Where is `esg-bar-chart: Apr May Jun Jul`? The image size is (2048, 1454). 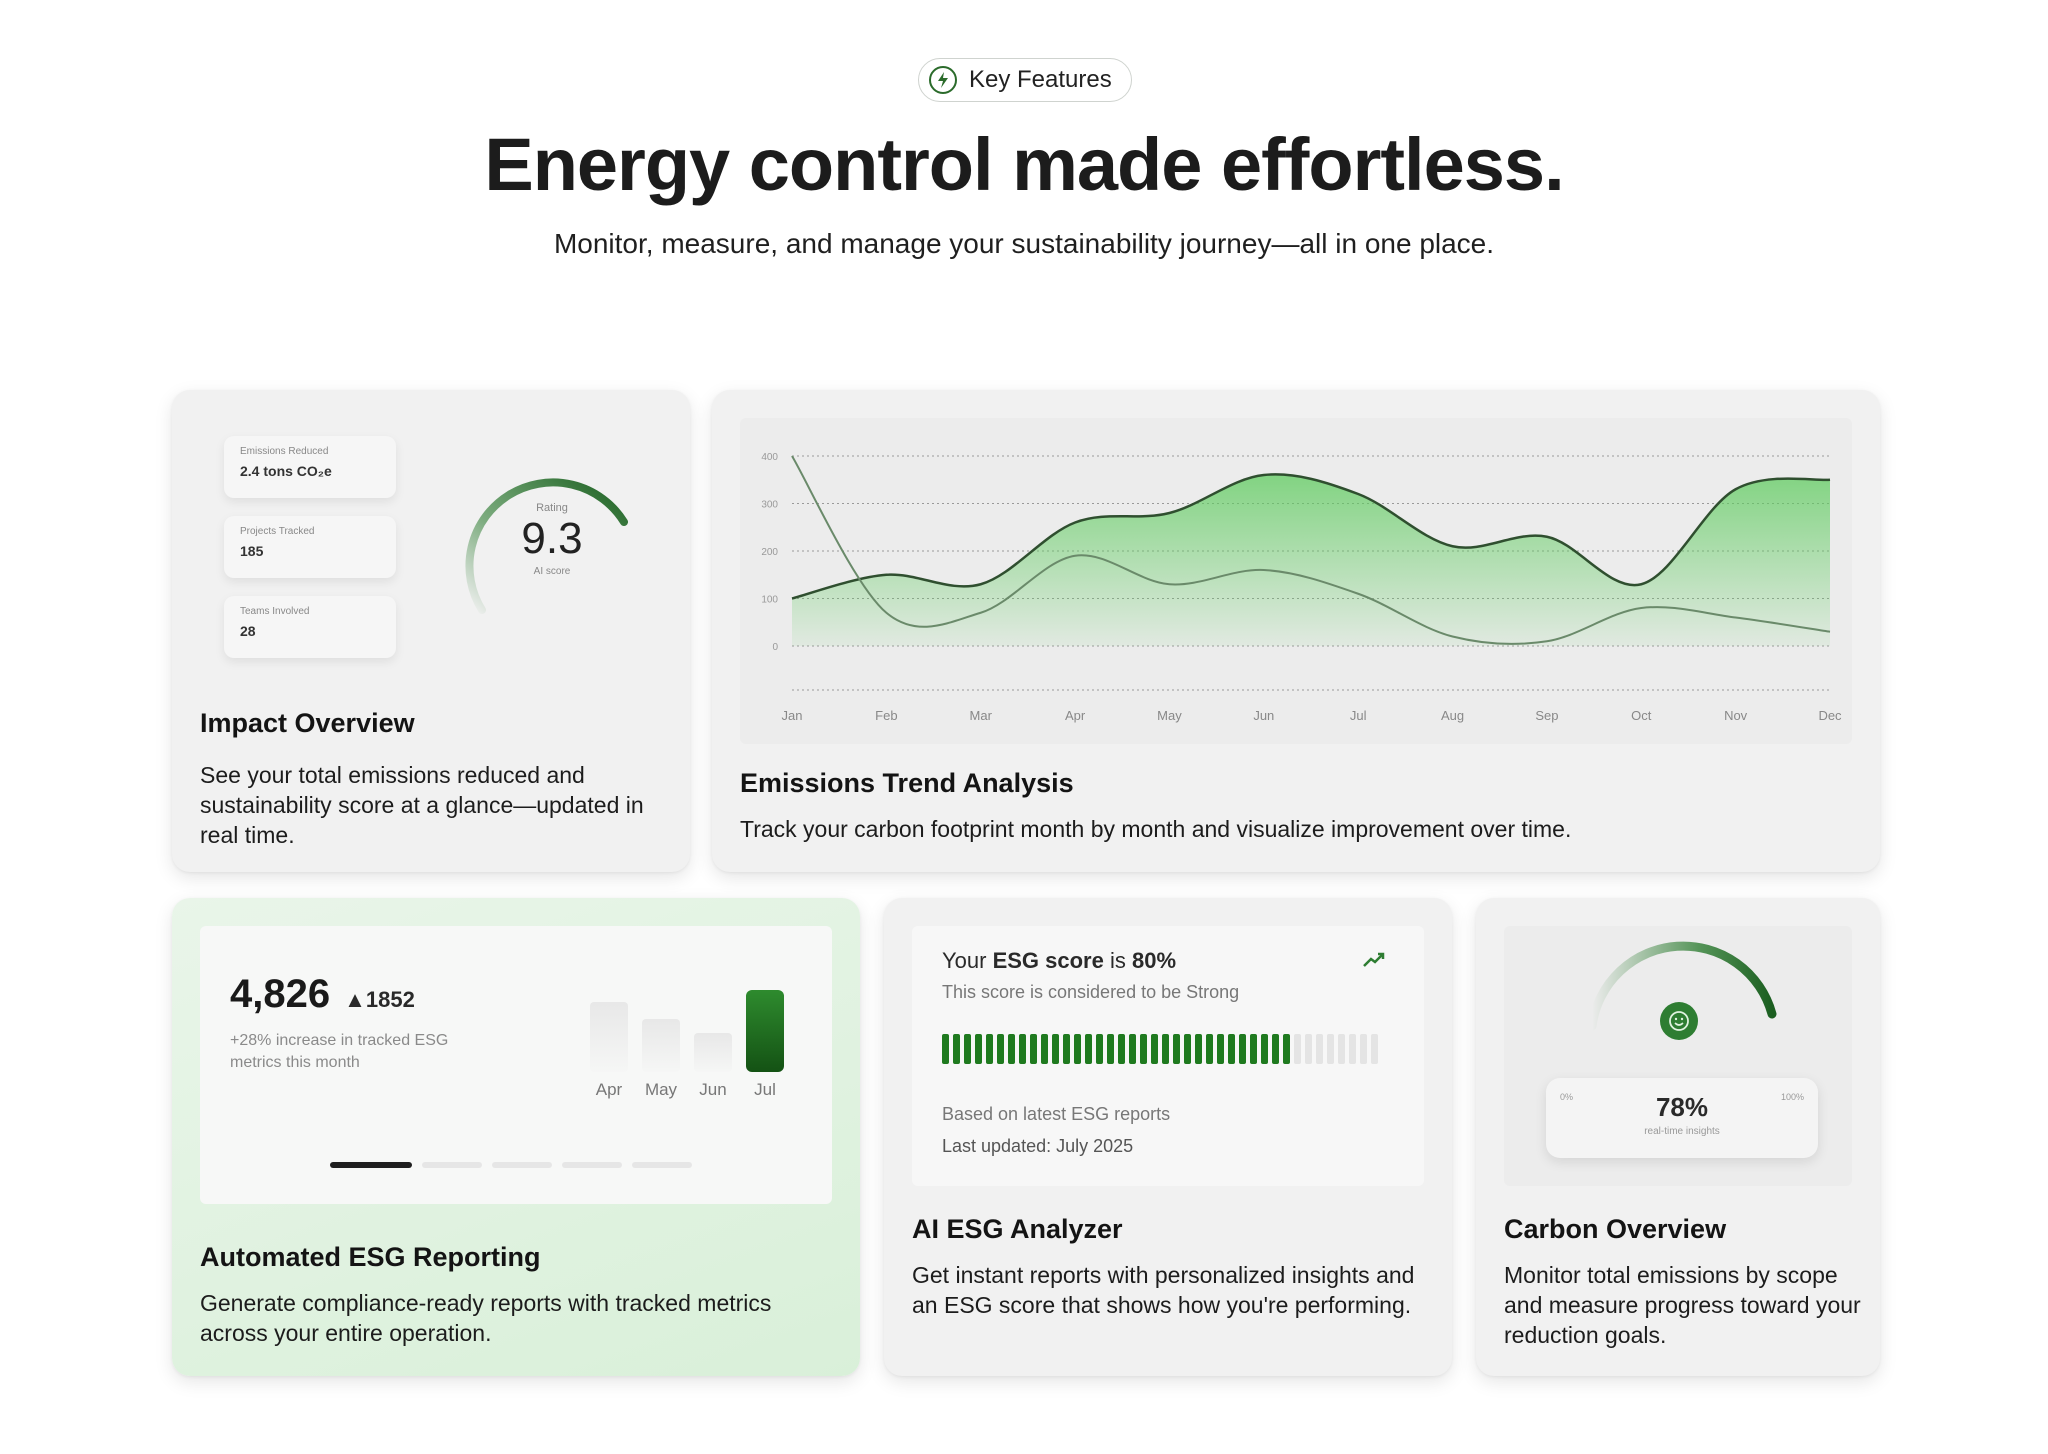 esg-bar-chart: Apr May Jun Jul is located at coordinates (678, 1041).